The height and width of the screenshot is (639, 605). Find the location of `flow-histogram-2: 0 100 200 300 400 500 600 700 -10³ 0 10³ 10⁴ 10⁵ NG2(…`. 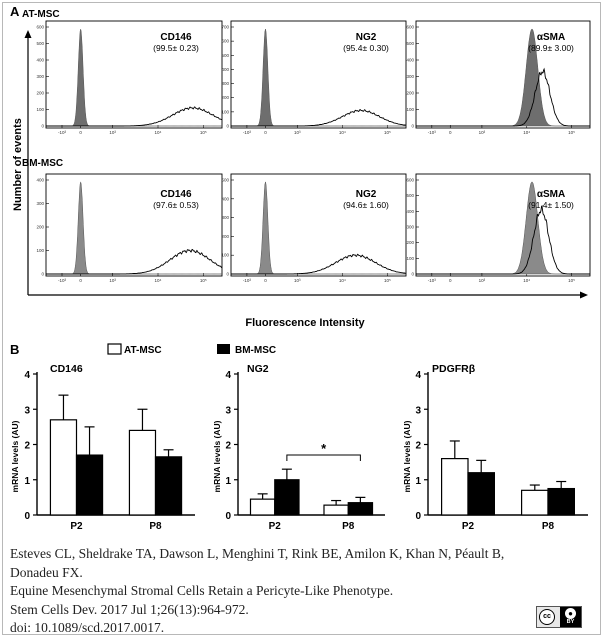

flow-histogram-2: 0 100 200 300 400 500 600 700 -10³ 0 10³ 10⁴ 10⁵ NG2(… is located at coordinates (314, 77).